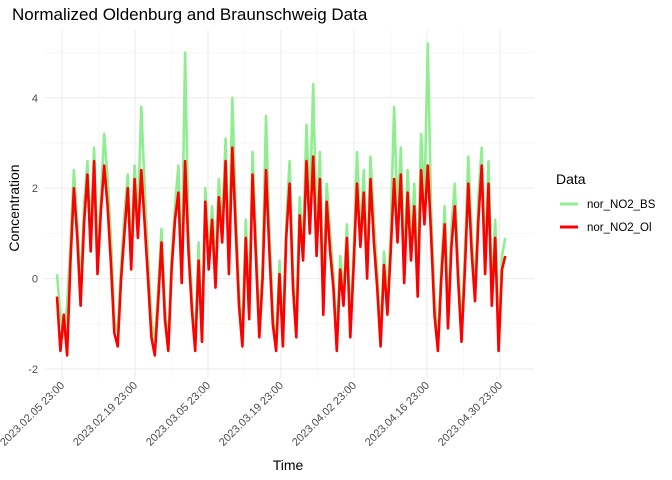  Describe the element at coordinates (288, 465) in the screenshot. I see `x-axis-title: Time` at that location.